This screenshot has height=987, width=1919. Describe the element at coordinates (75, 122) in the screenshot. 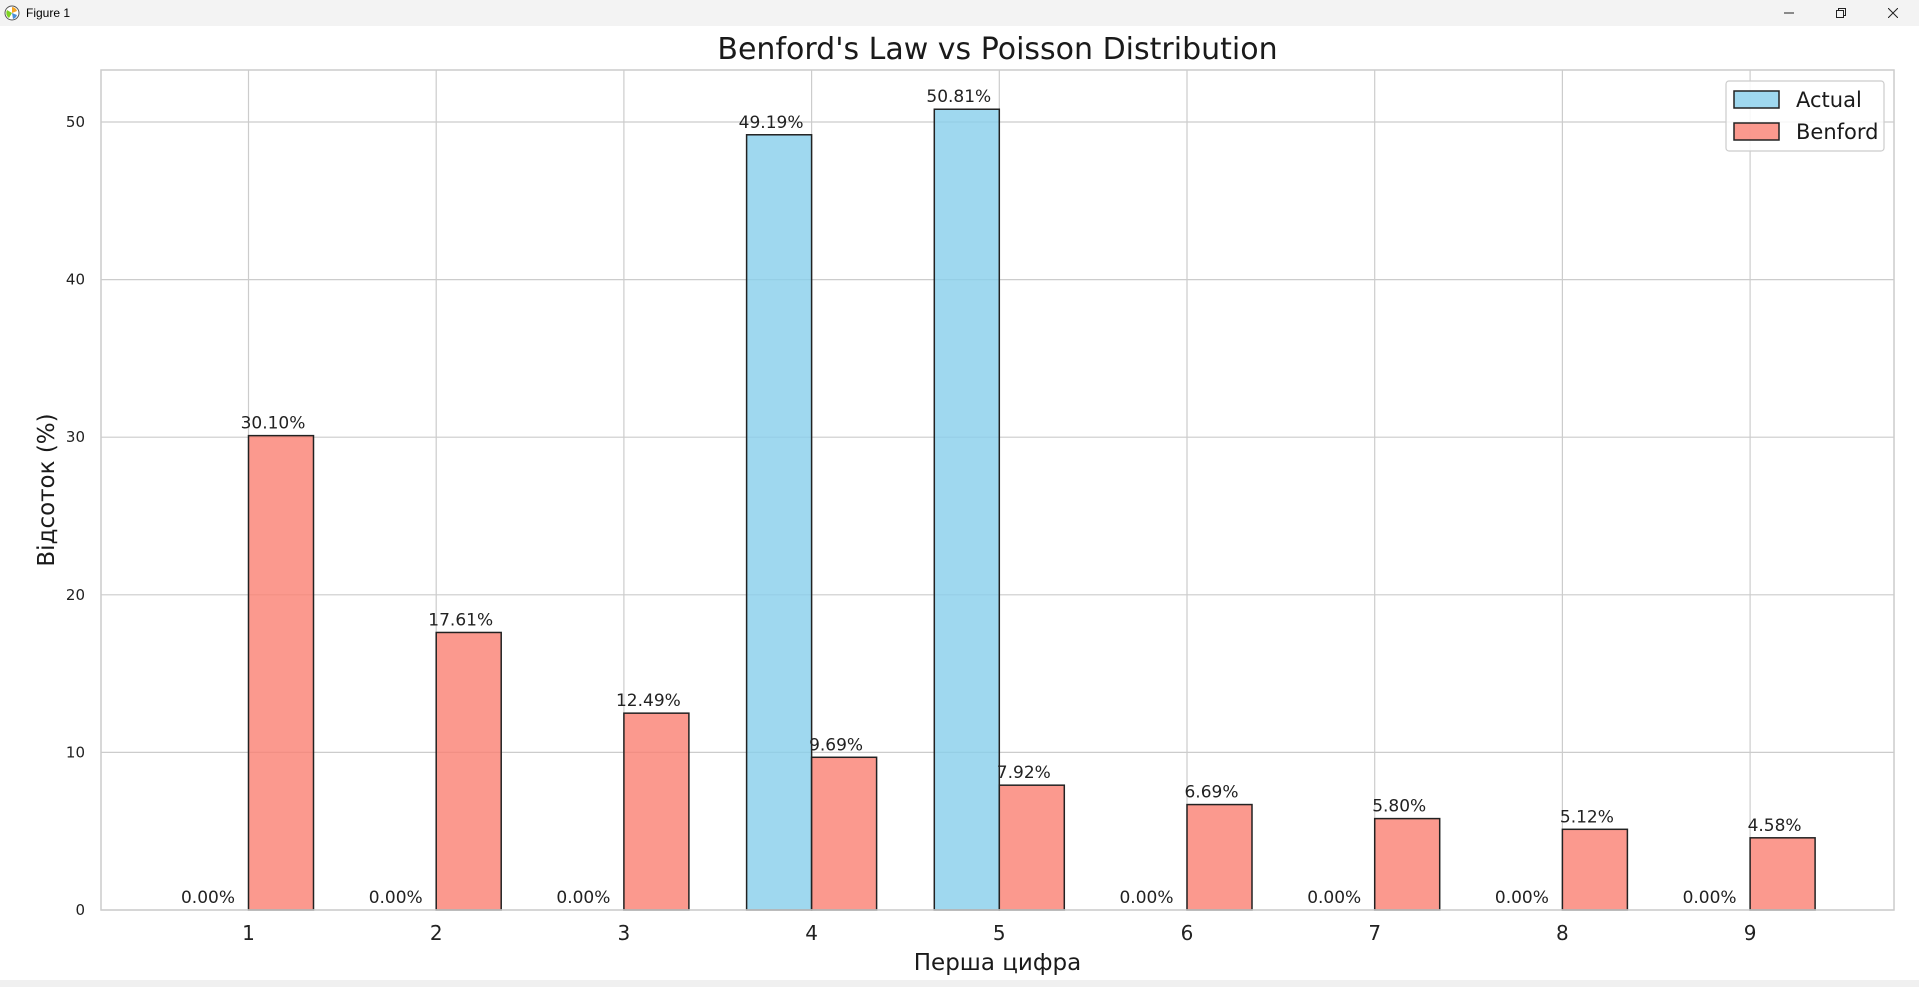

I see `y-tick-label: 50` at that location.